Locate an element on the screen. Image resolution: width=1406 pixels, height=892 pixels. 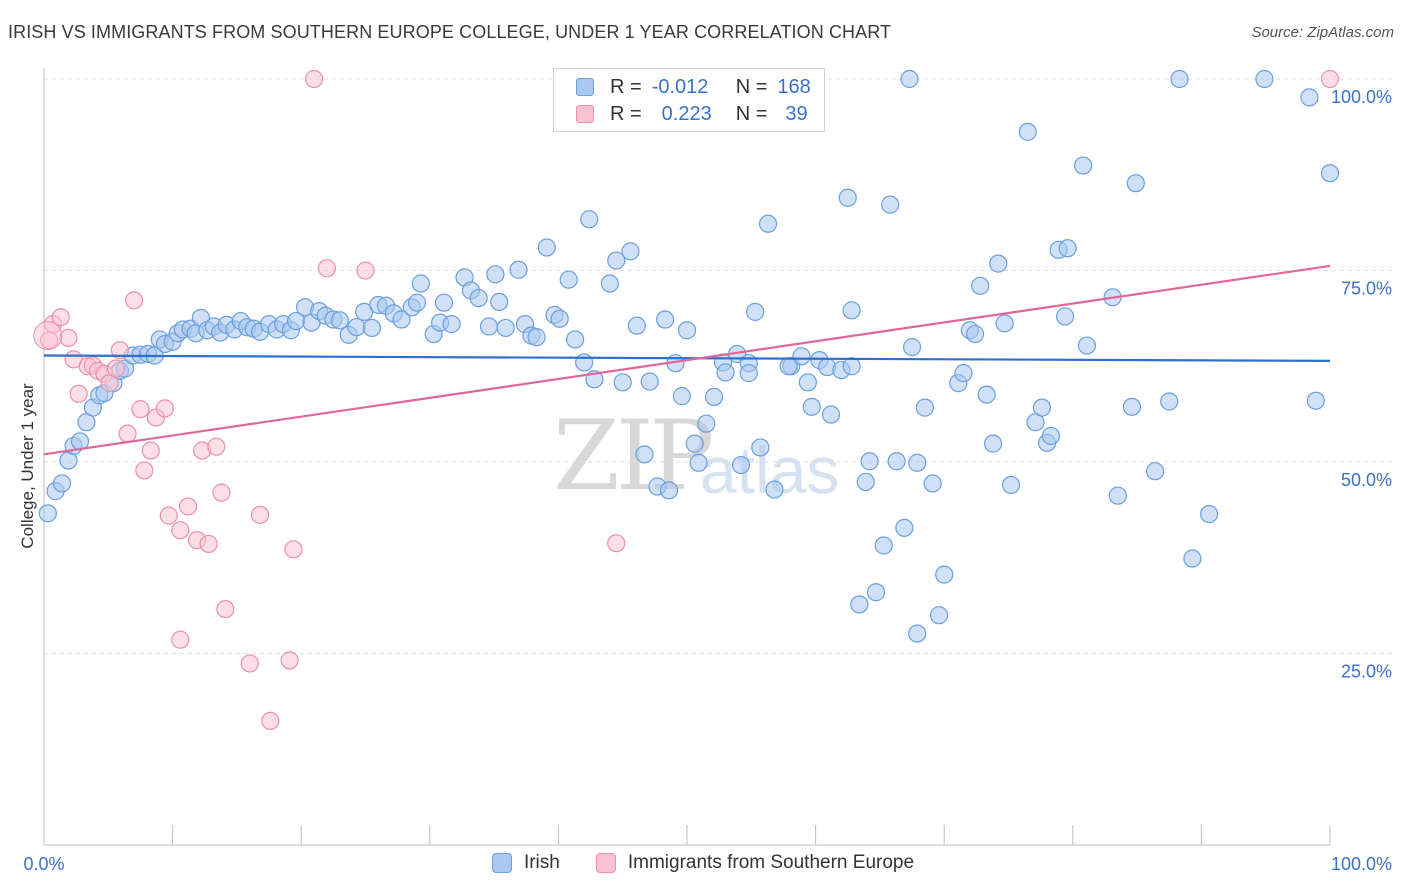
irish-swatch-icon is located at coordinates (585, 87).